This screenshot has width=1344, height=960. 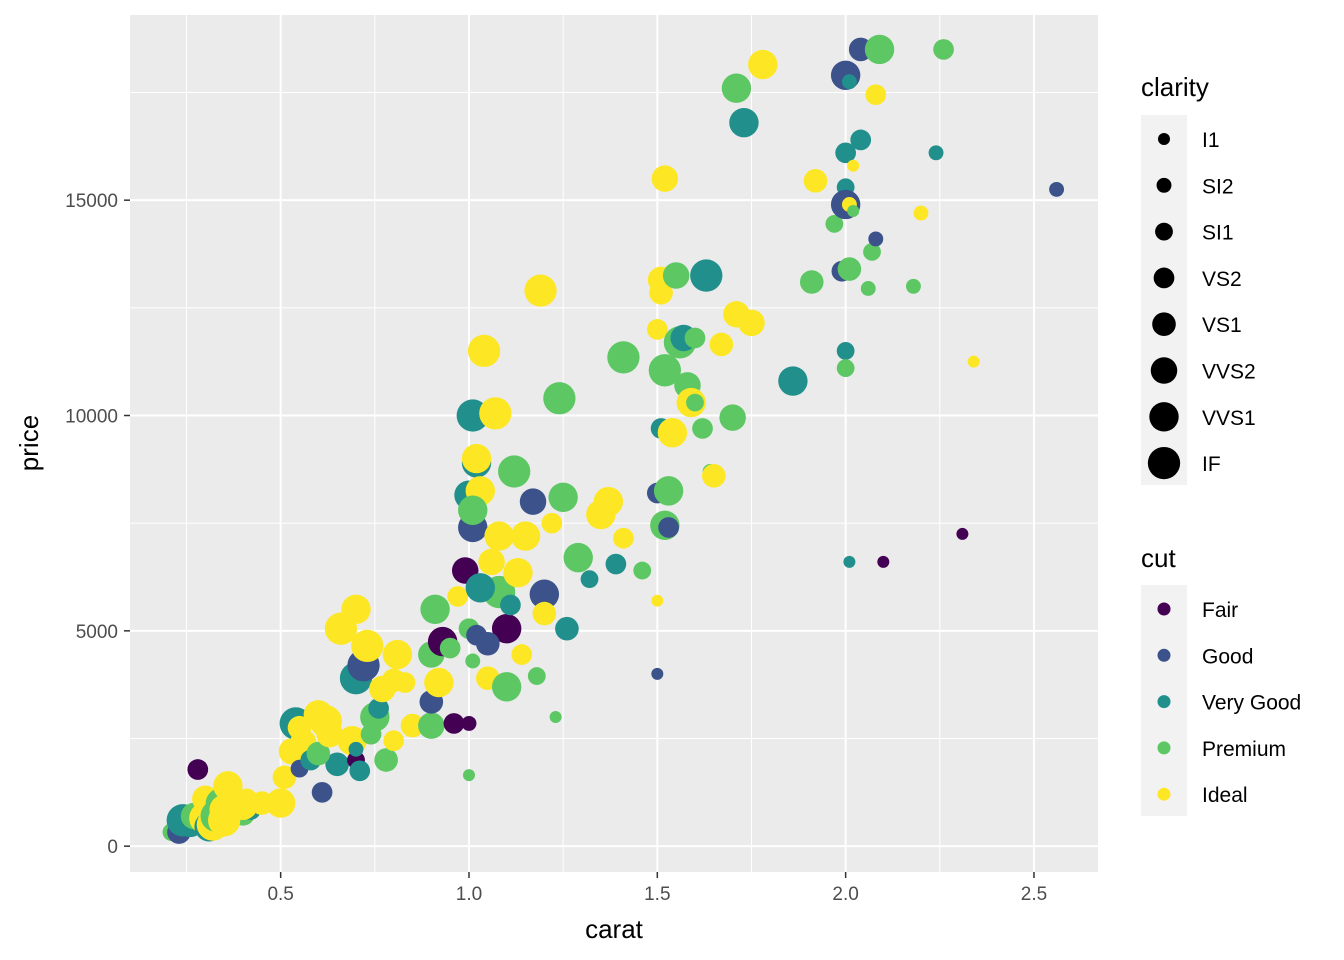 What do you see at coordinates (97, 524) in the screenshot?
I see `y-axis-ticks: 0 5000 10000 15000` at bounding box center [97, 524].